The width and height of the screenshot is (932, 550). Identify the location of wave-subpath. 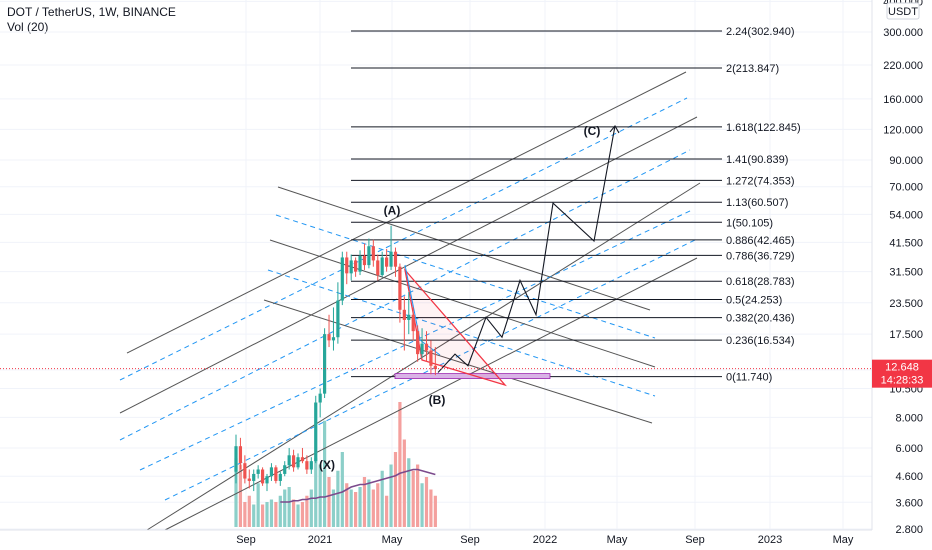
(422, 310).